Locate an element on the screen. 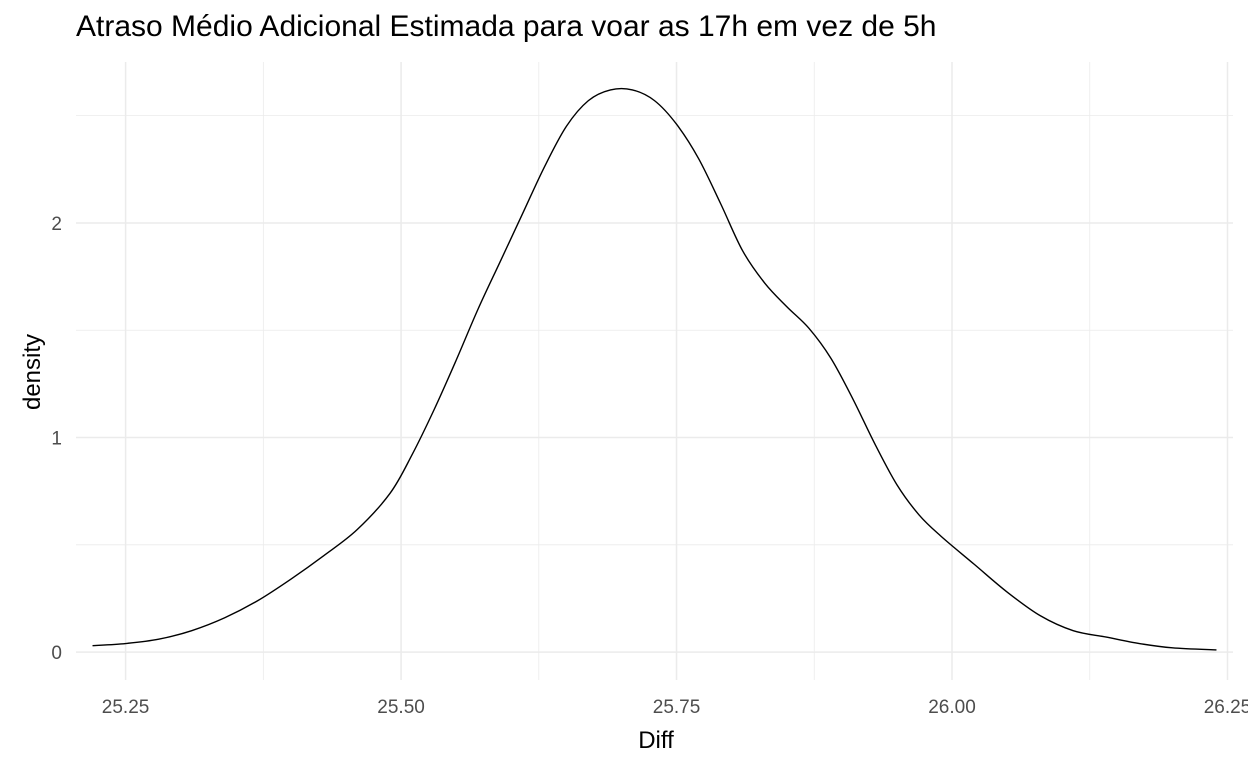  y-tick-labels: 0 1 2 is located at coordinates (56, 439).